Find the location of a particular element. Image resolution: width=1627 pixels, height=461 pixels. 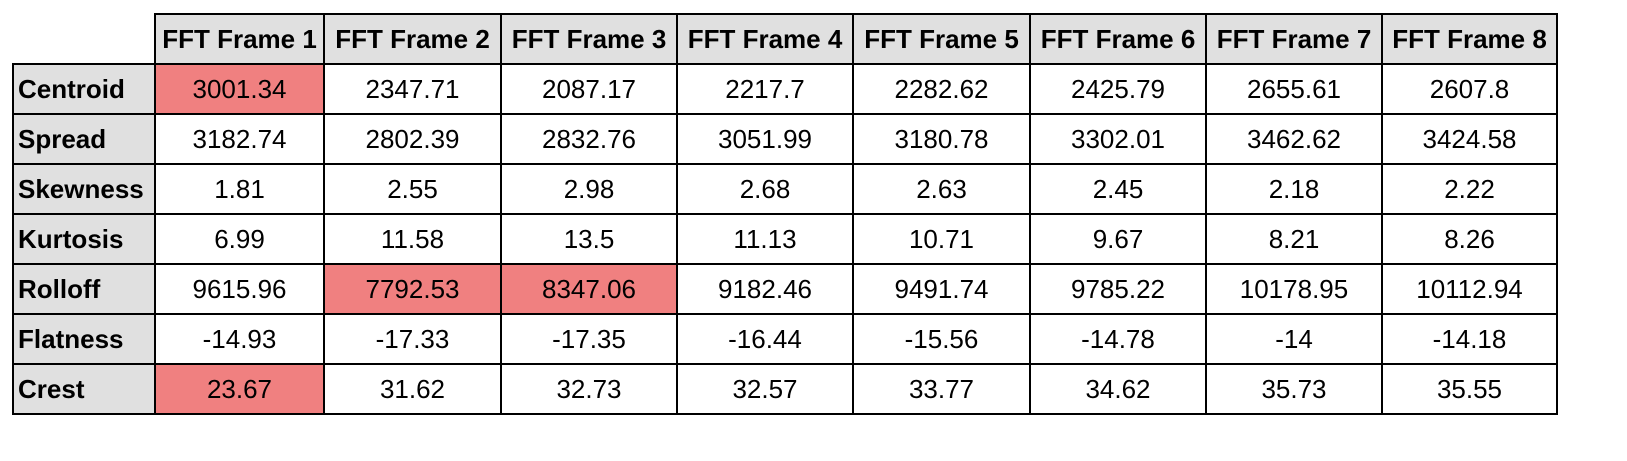

table-cell: 3302.01 is located at coordinates (1118, 139).